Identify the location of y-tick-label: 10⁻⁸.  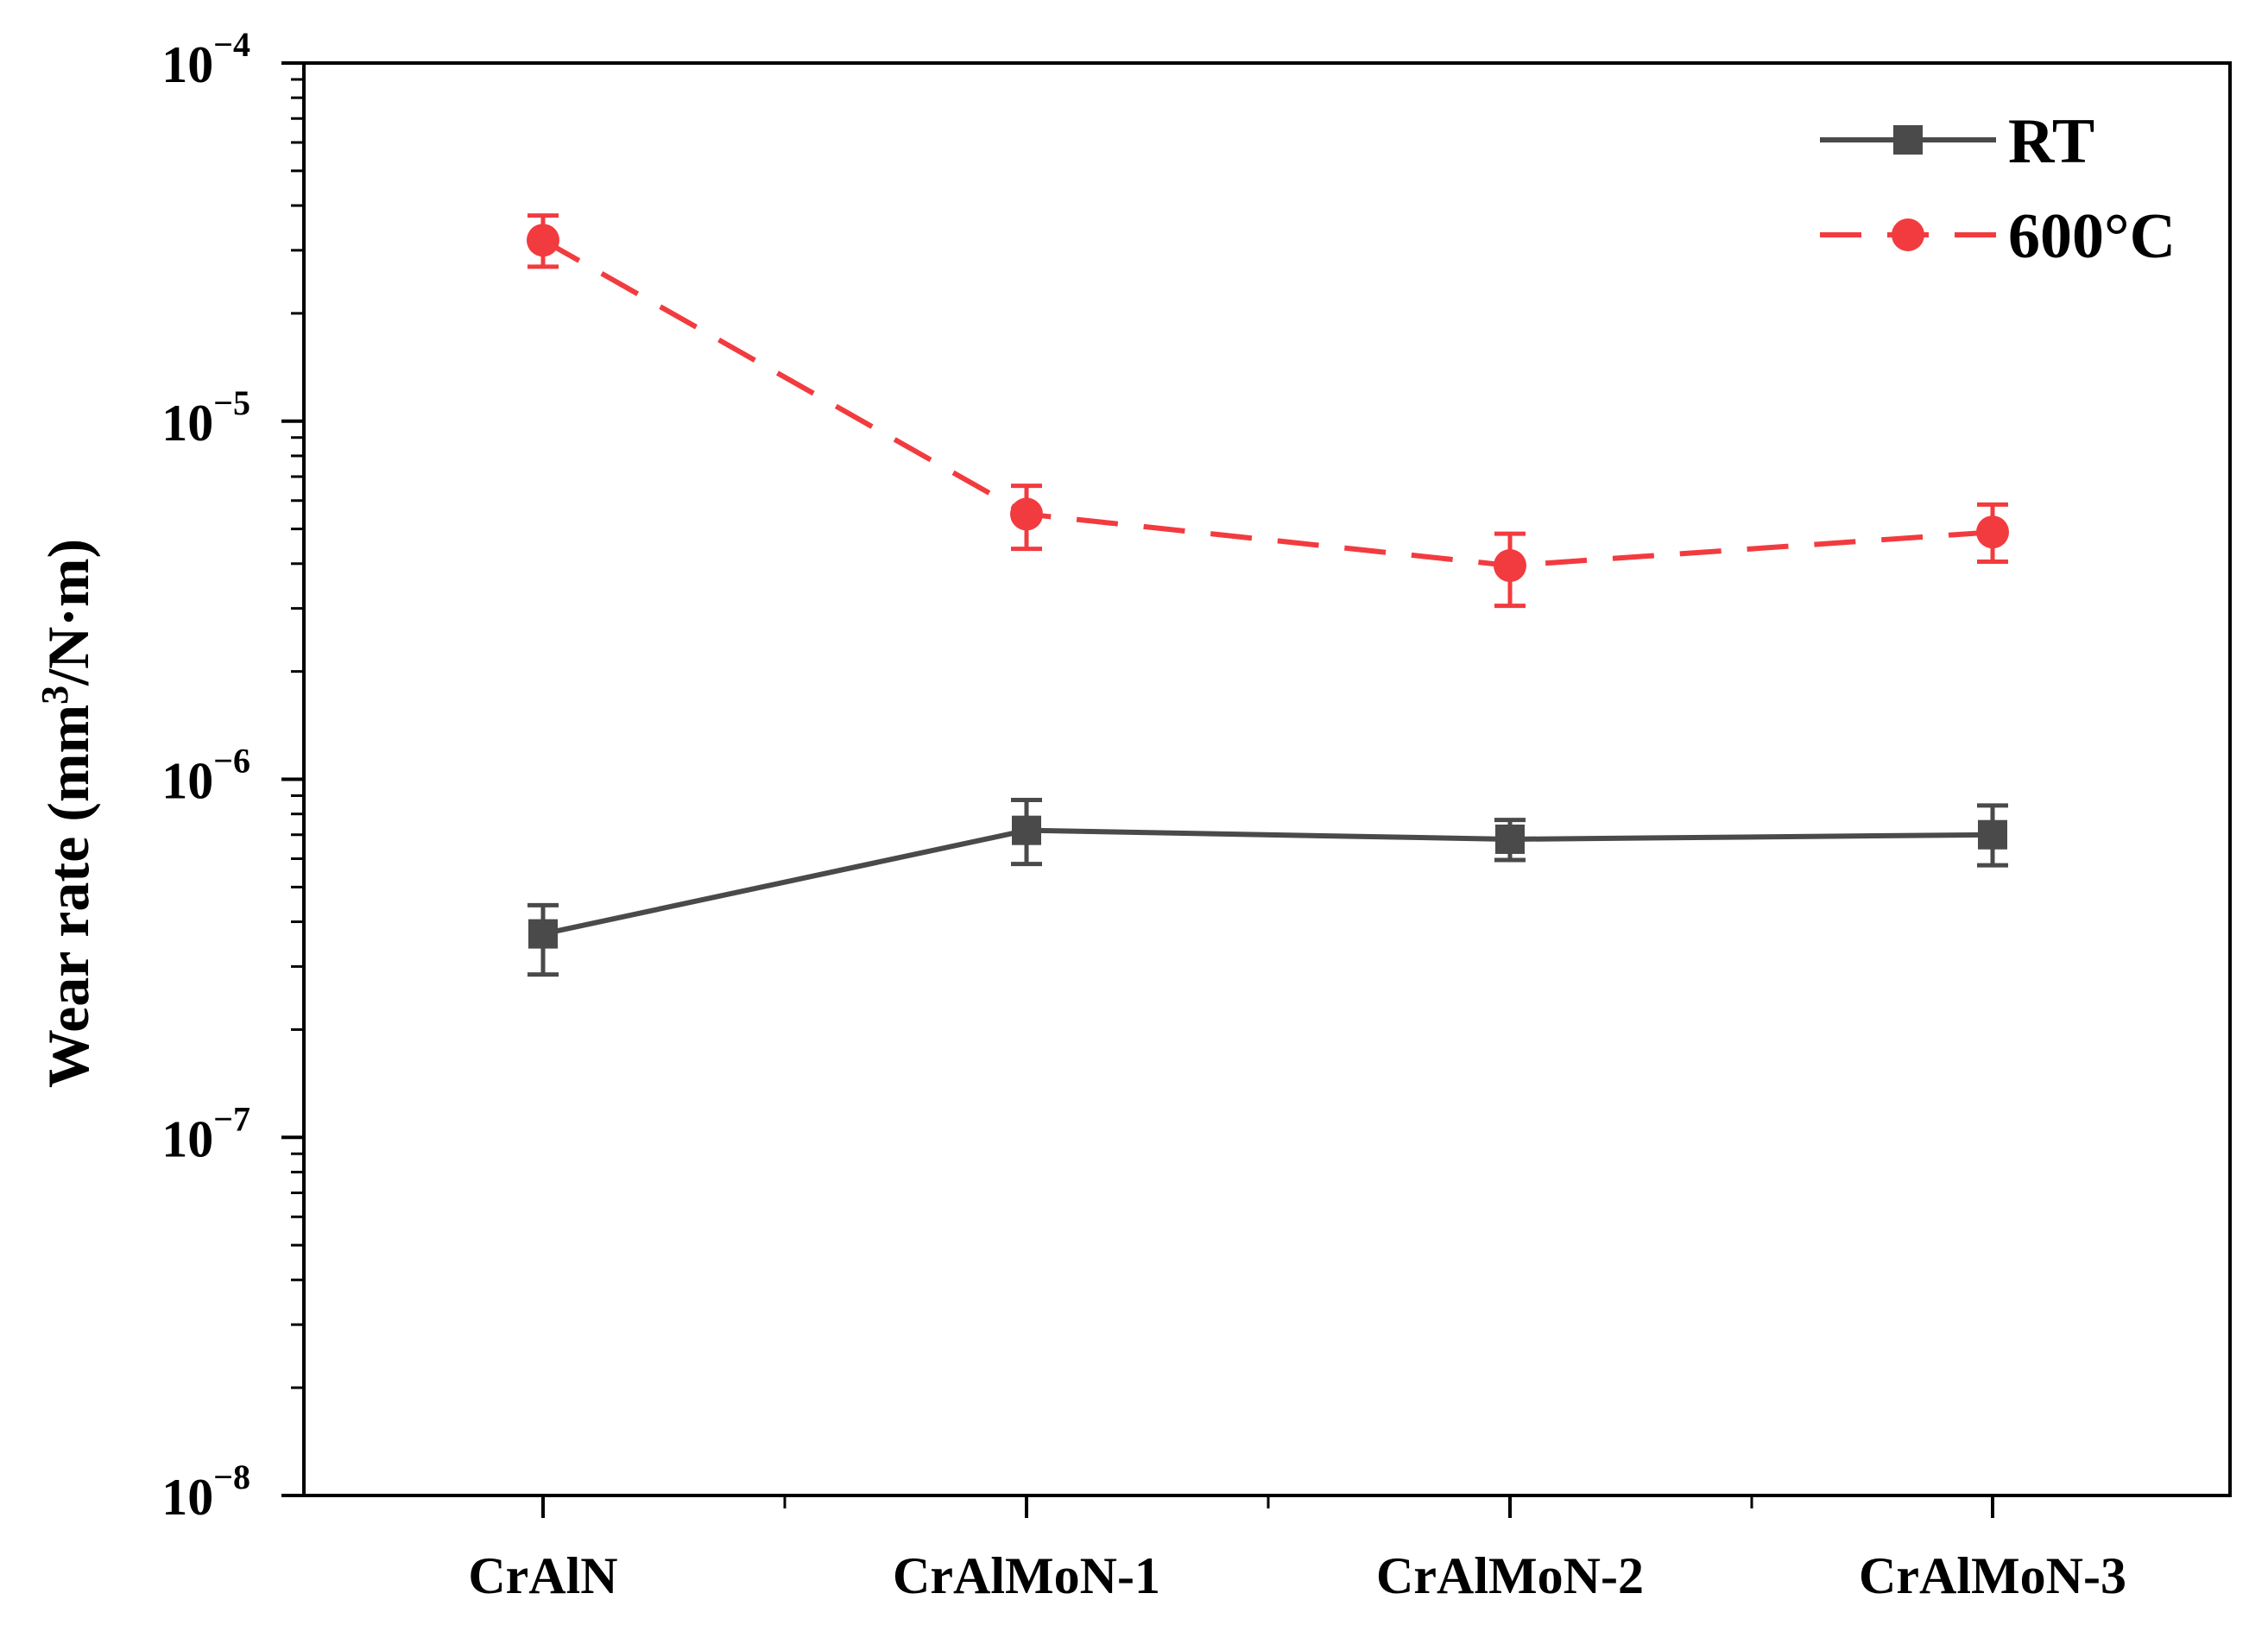
(206, 1491).